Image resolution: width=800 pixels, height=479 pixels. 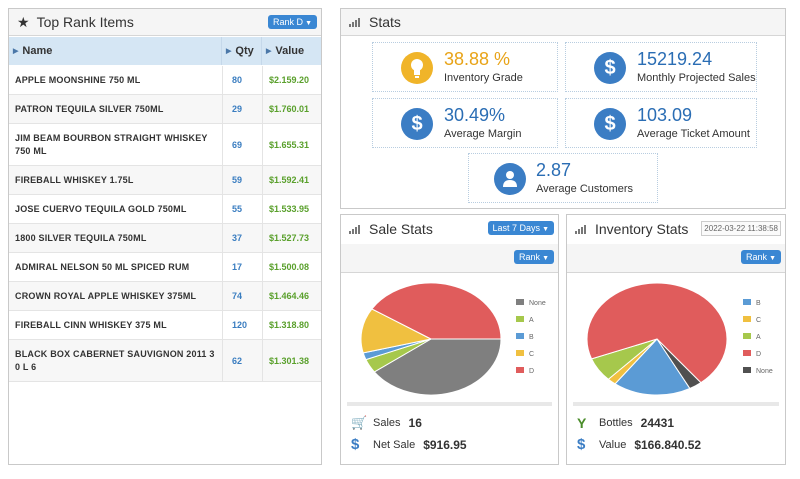 What do you see at coordinates (758, 303) in the screenshot?
I see `legend-label: B` at bounding box center [758, 303].